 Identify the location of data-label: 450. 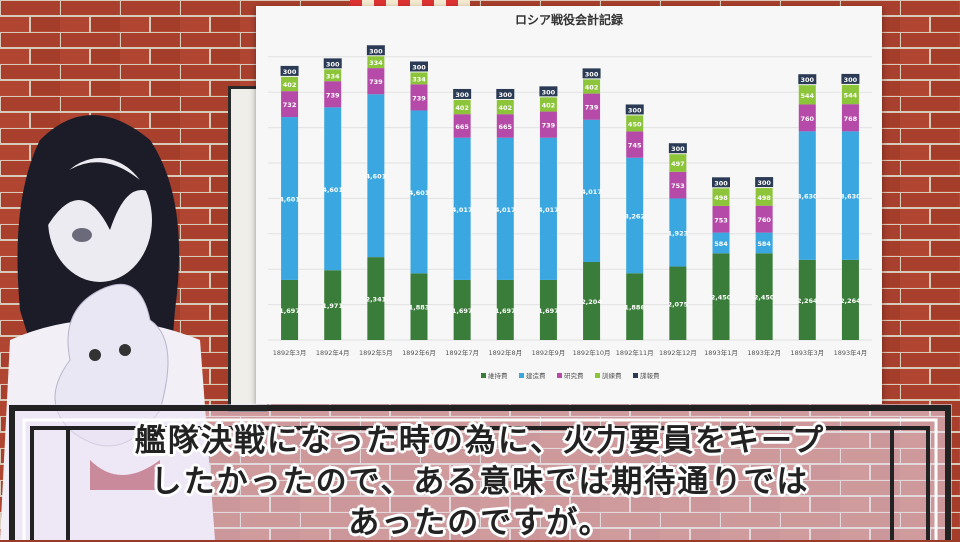
(635, 124).